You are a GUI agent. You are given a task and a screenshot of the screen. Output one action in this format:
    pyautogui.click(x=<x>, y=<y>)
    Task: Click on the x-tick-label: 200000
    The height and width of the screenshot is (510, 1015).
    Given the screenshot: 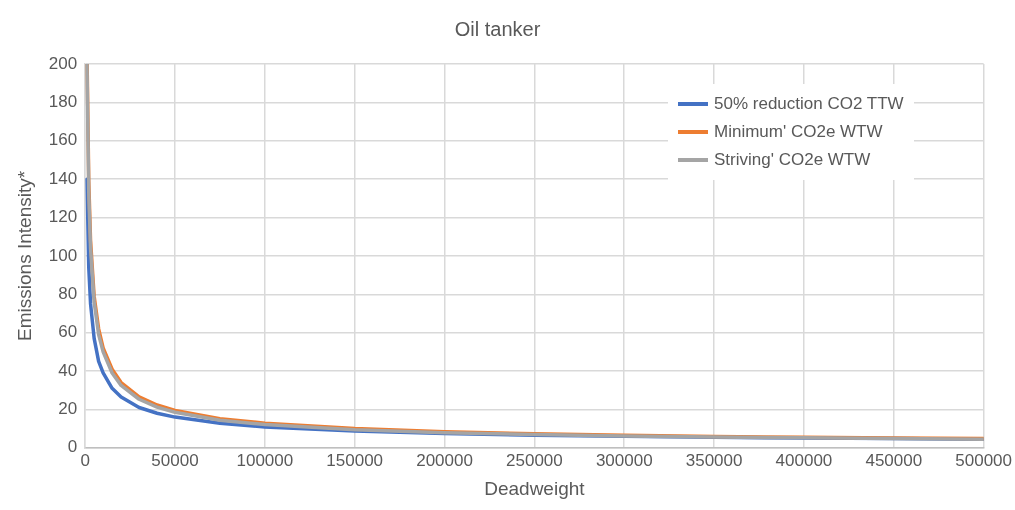 What is the action you would take?
    pyautogui.click(x=444, y=460)
    